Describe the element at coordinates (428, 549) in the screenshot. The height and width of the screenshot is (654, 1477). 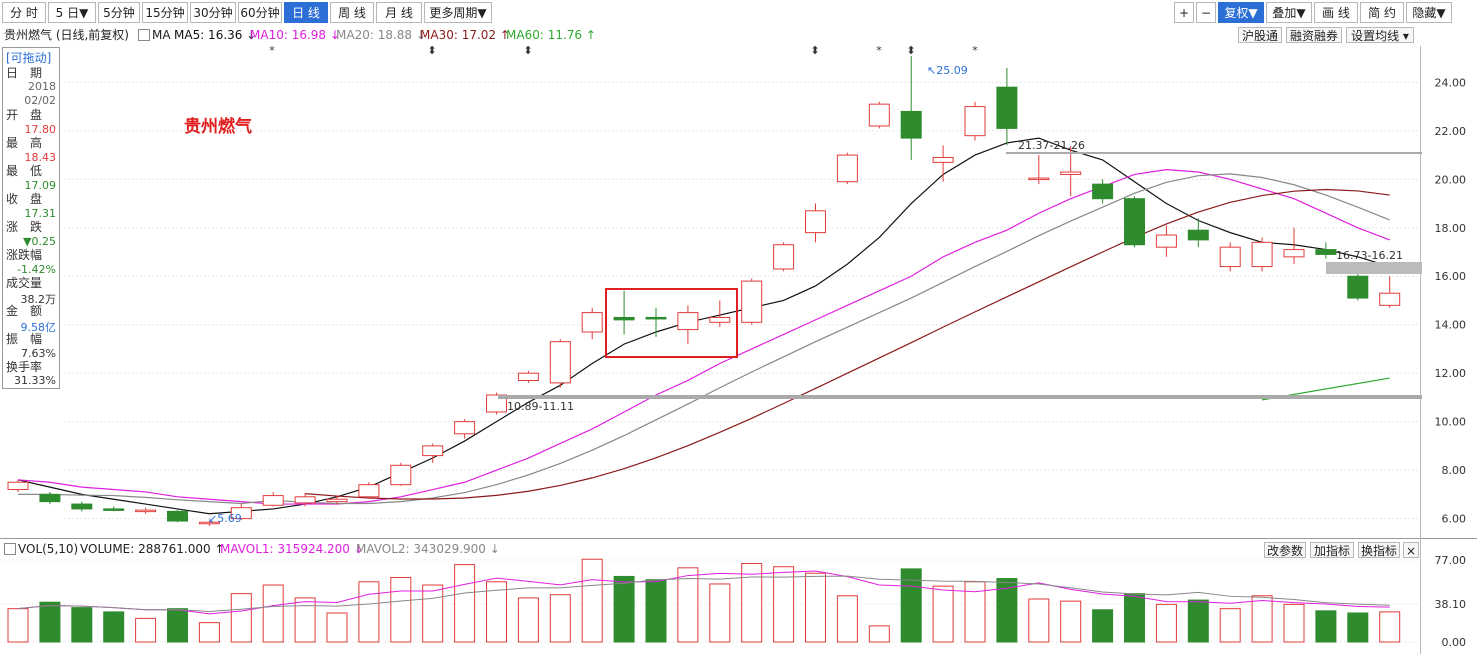
I see `mavol2-value: MAVOL2: 343029.900 ↓` at that location.